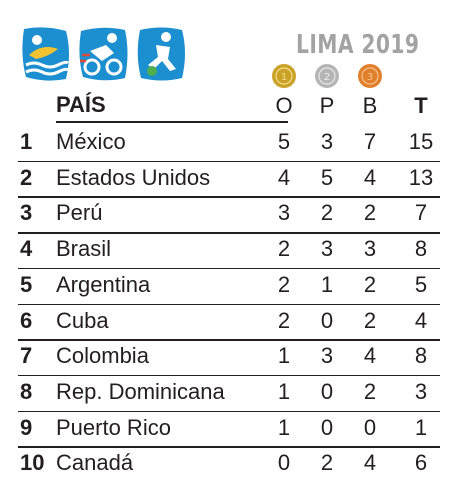 The image size is (458, 500). What do you see at coordinates (113, 427) in the screenshot?
I see `country-name: Puerto Rico` at bounding box center [113, 427].